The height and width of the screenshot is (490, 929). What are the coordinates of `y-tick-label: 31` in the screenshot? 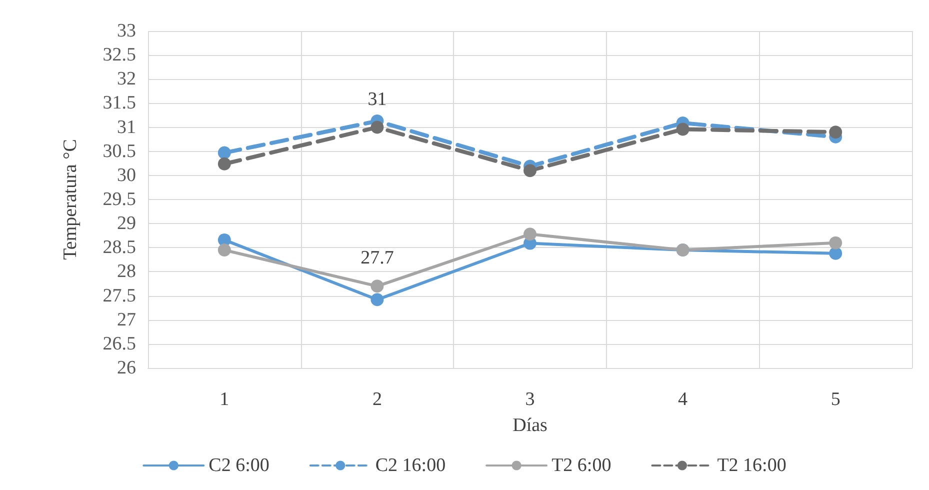 It's located at (126, 127).